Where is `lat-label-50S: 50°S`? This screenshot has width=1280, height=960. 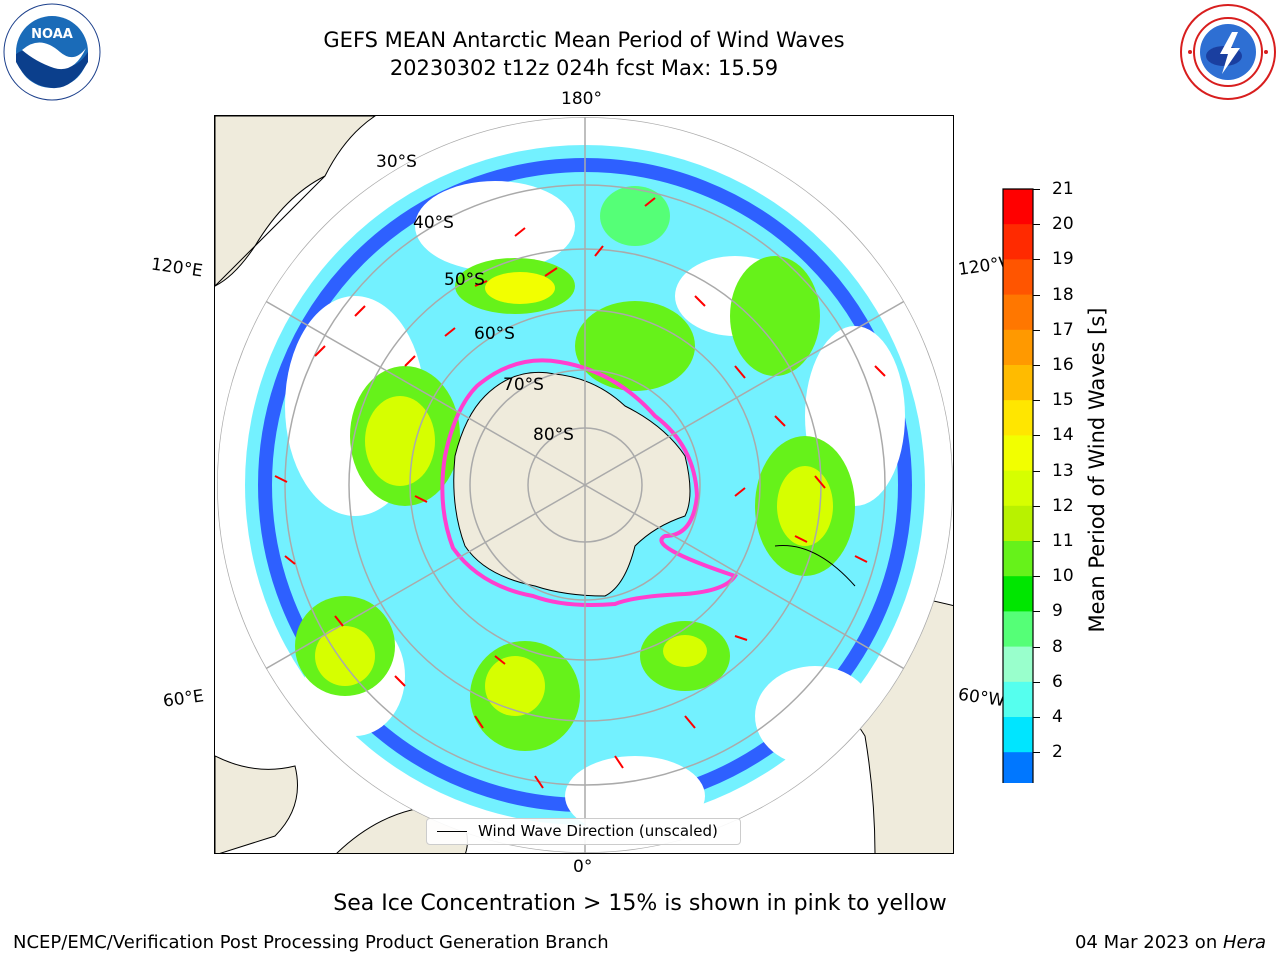
lat-label-50S: 50°S is located at coordinates (464, 280).